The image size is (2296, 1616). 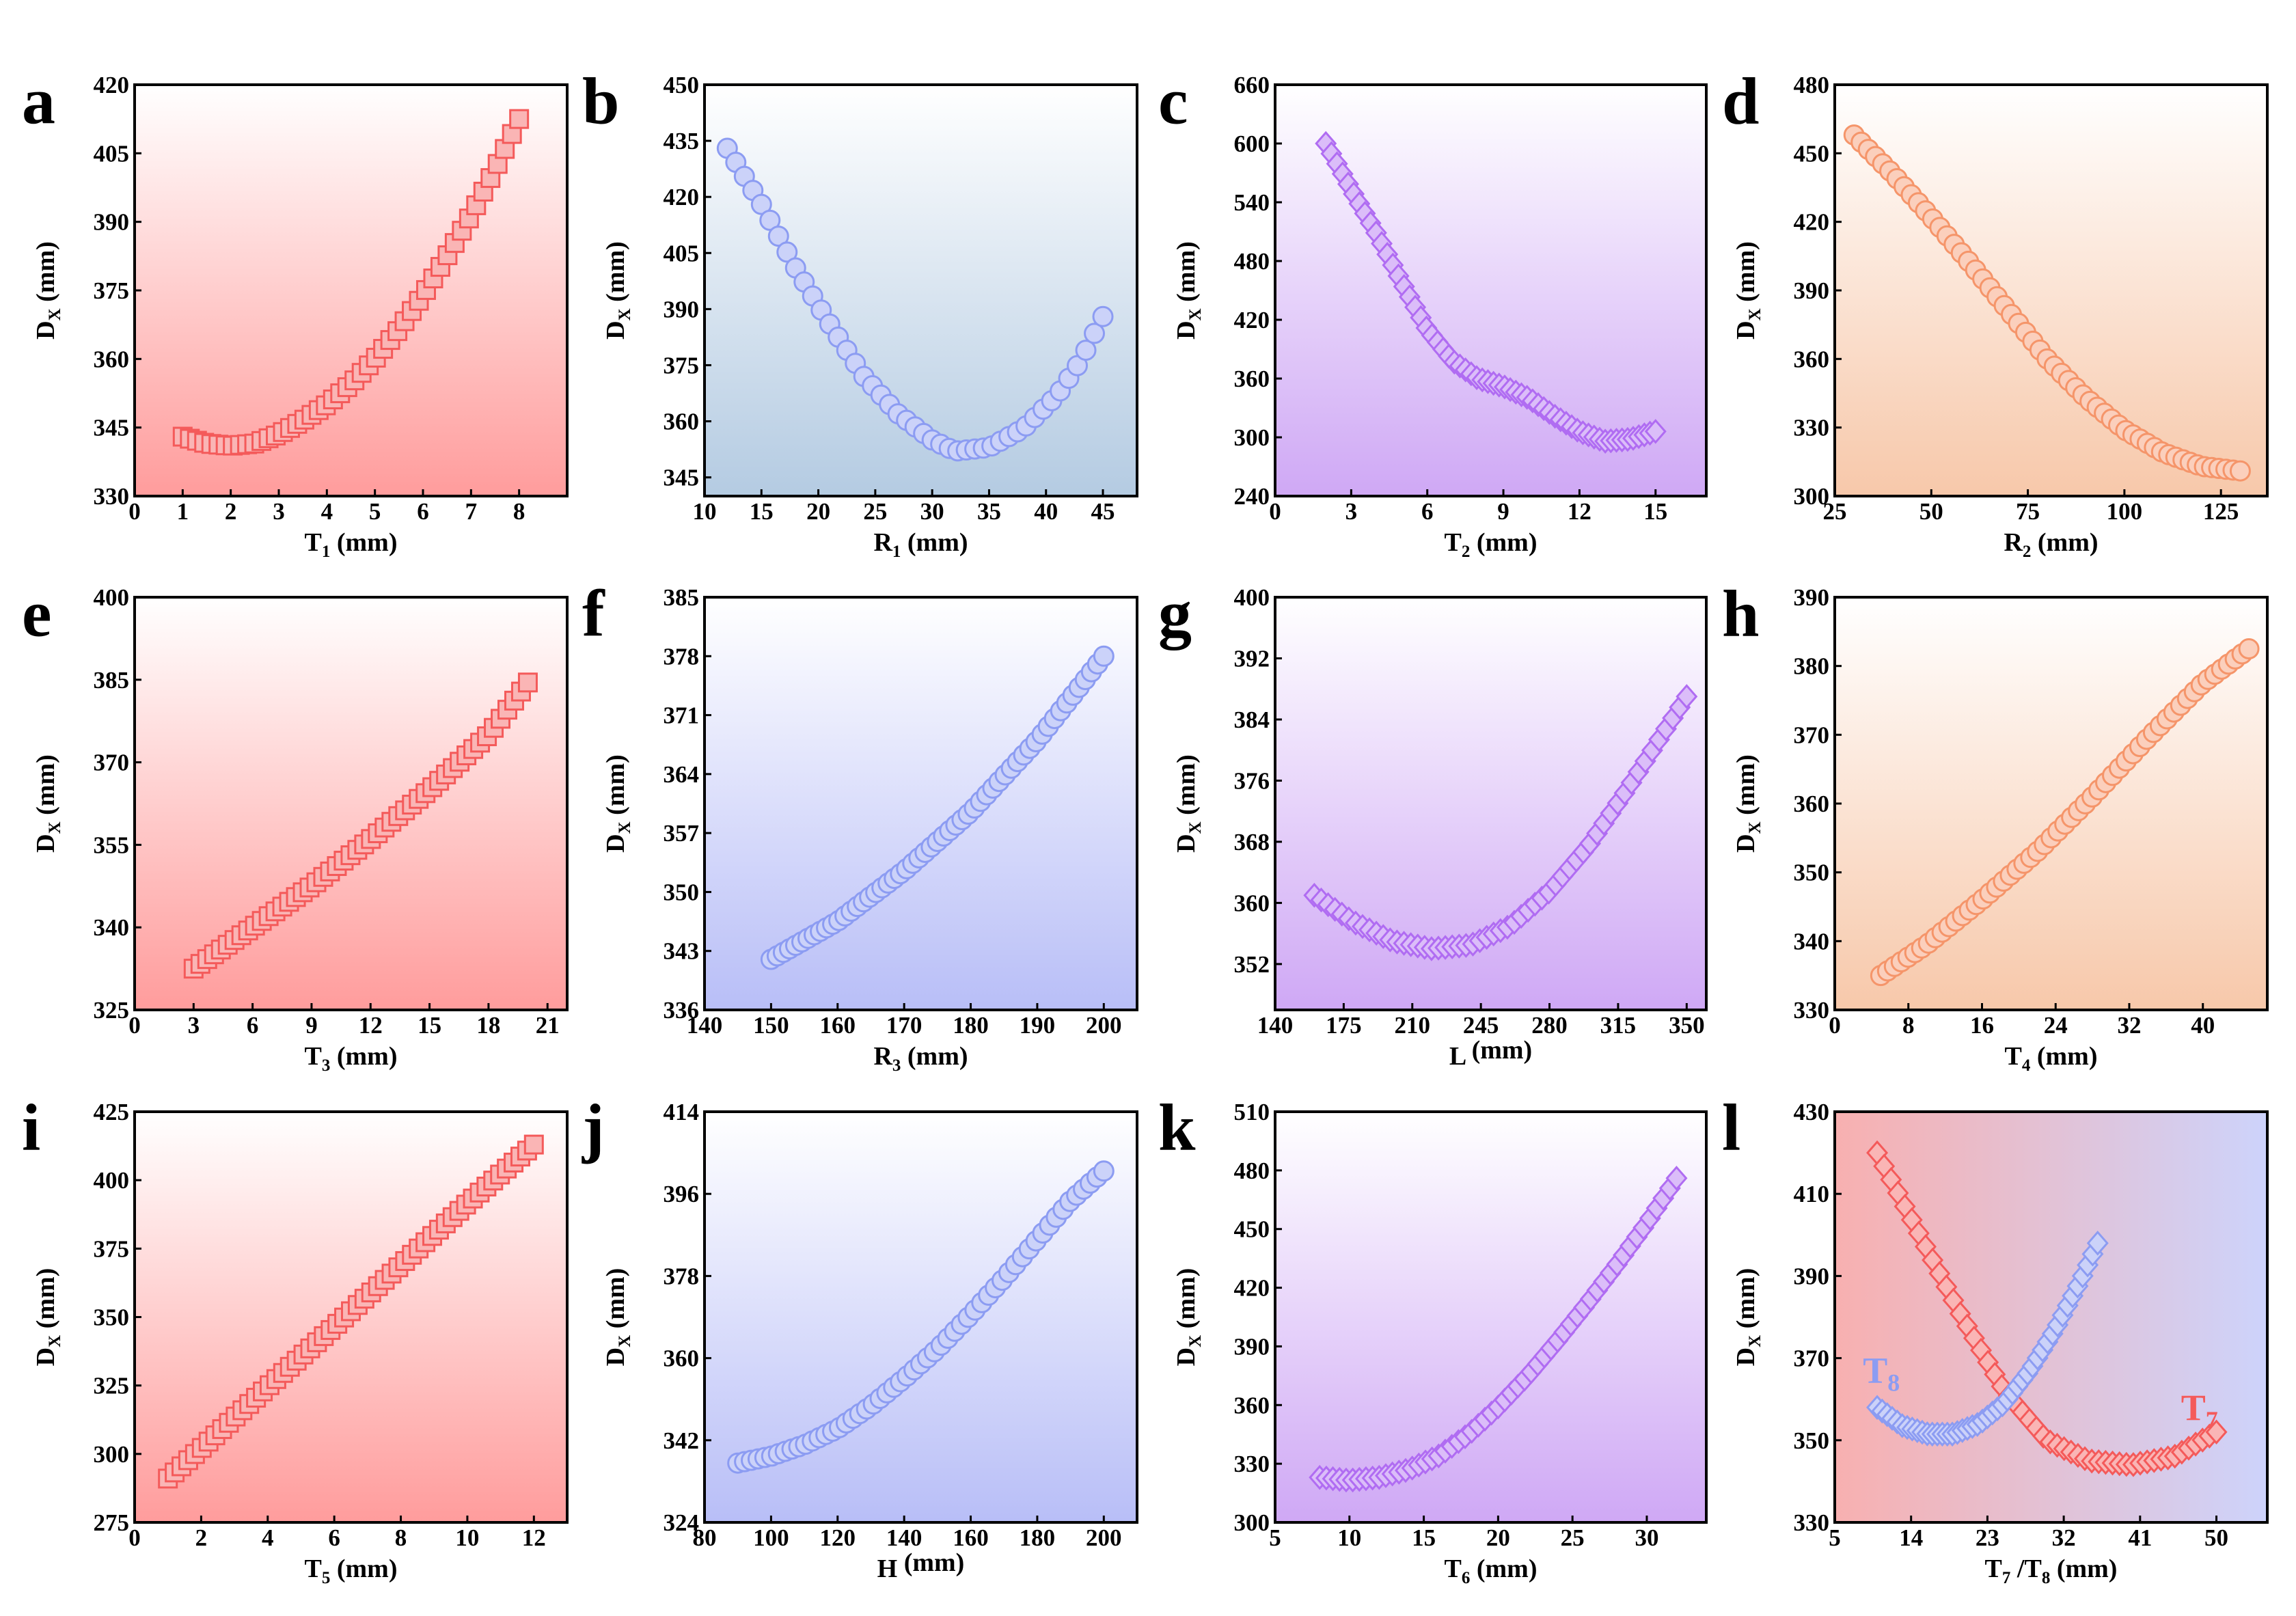 What do you see at coordinates (1748, 290) in the screenshot?
I see `panel-d-y-axis-label: DX (mm)` at bounding box center [1748, 290].